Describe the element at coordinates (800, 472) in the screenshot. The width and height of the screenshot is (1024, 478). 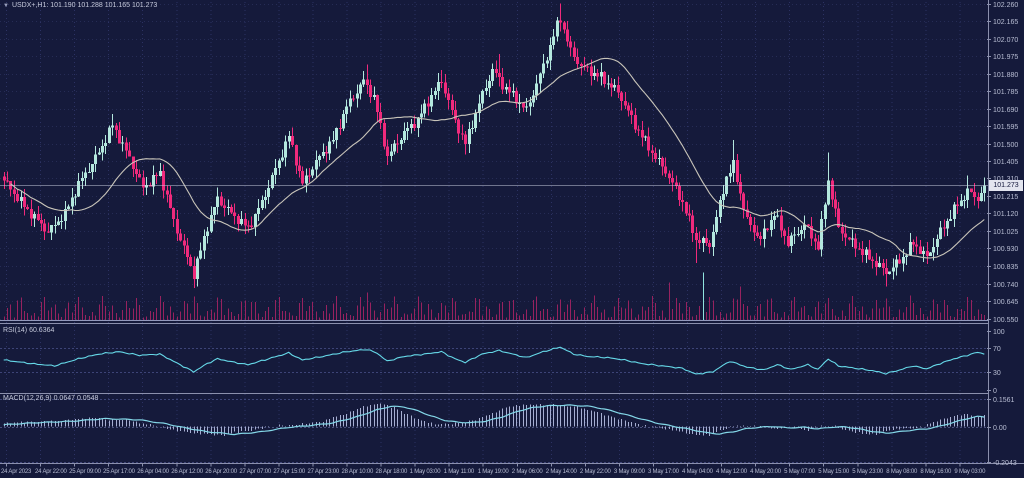
I see `x-axis-label: 5 May 07:00` at that location.